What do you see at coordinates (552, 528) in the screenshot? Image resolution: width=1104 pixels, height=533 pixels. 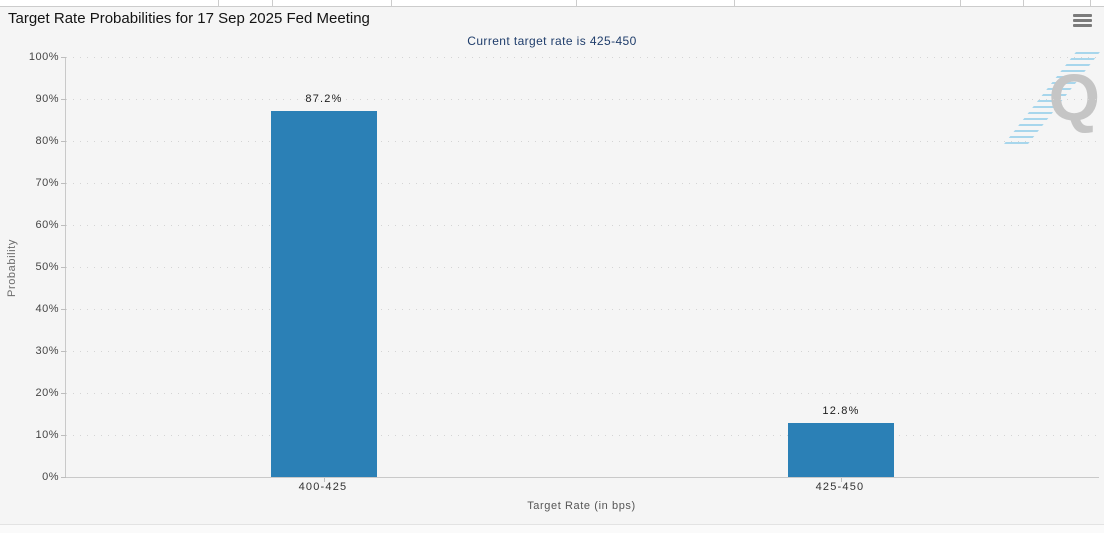 I see `footer-strip` at bounding box center [552, 528].